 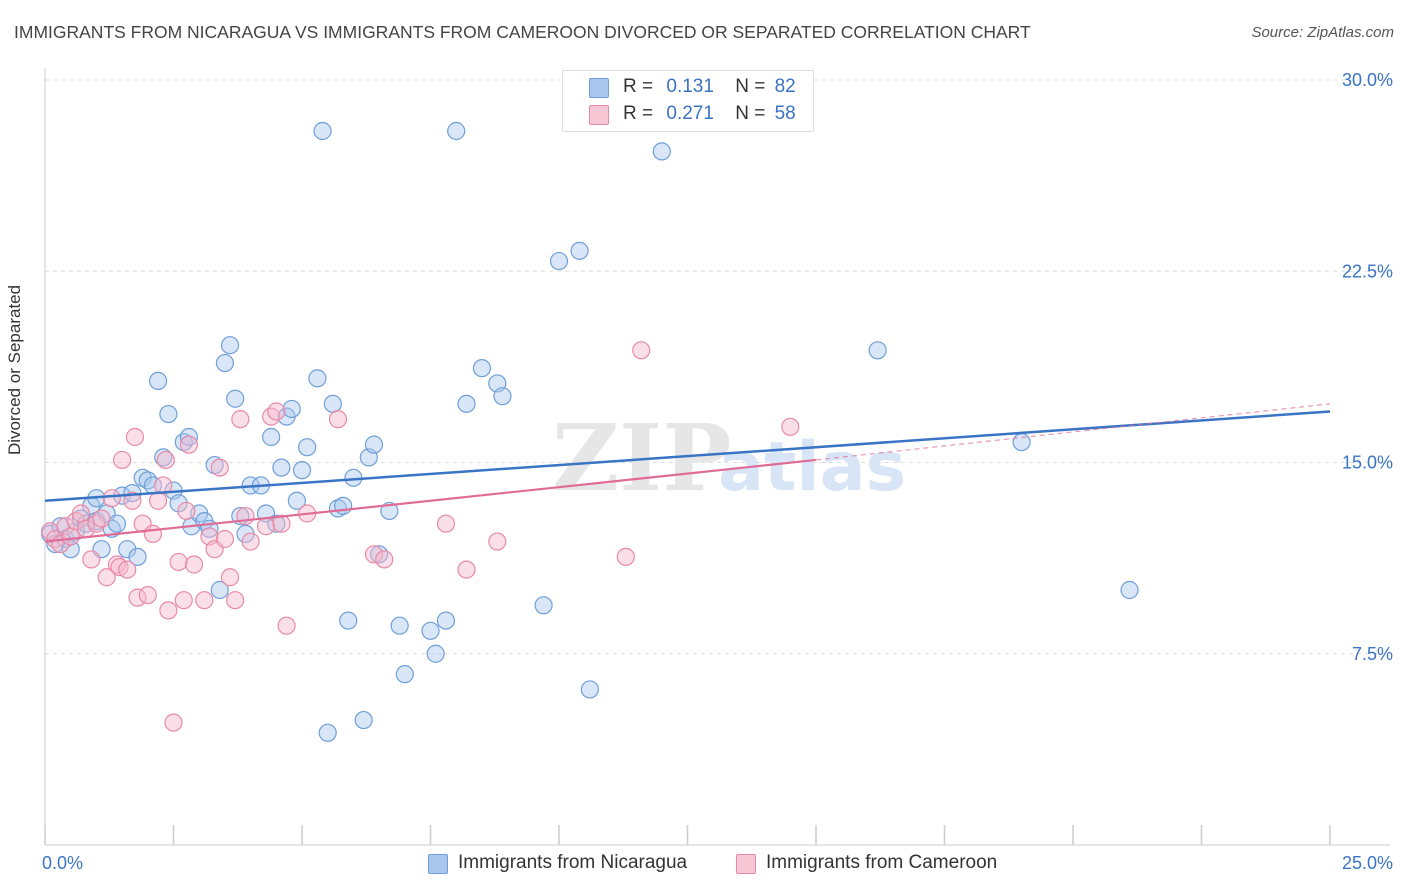 What do you see at coordinates (785, 86) in the screenshot?
I see `n-value: 82` at bounding box center [785, 86].